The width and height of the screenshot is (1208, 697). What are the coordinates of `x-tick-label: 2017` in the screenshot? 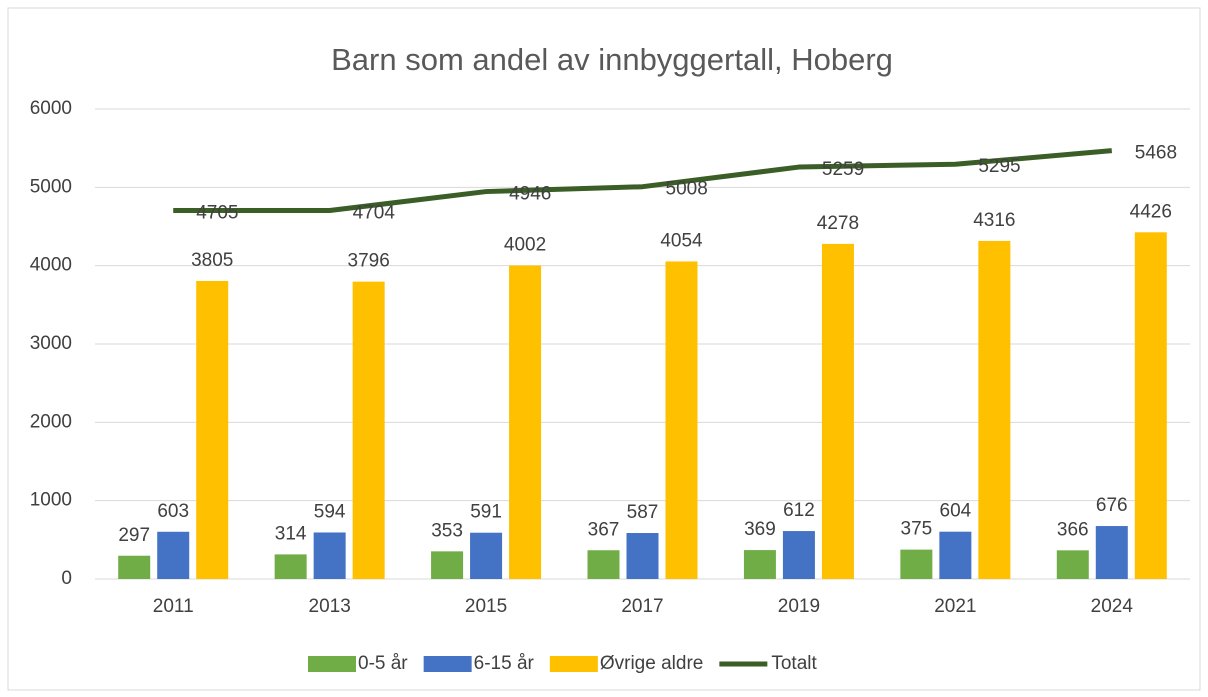 It's located at (642, 606).